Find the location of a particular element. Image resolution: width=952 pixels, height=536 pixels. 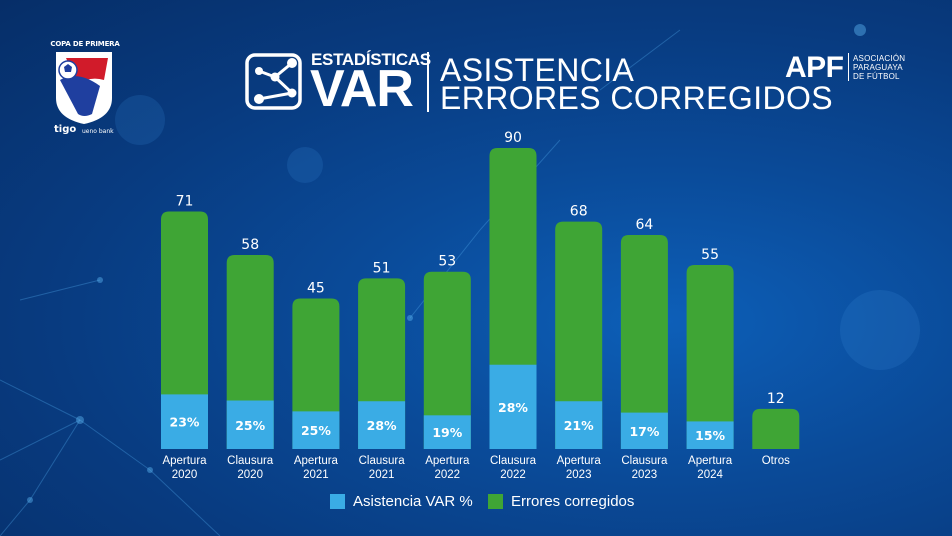

value-label: 71 is located at coordinates (185, 202).